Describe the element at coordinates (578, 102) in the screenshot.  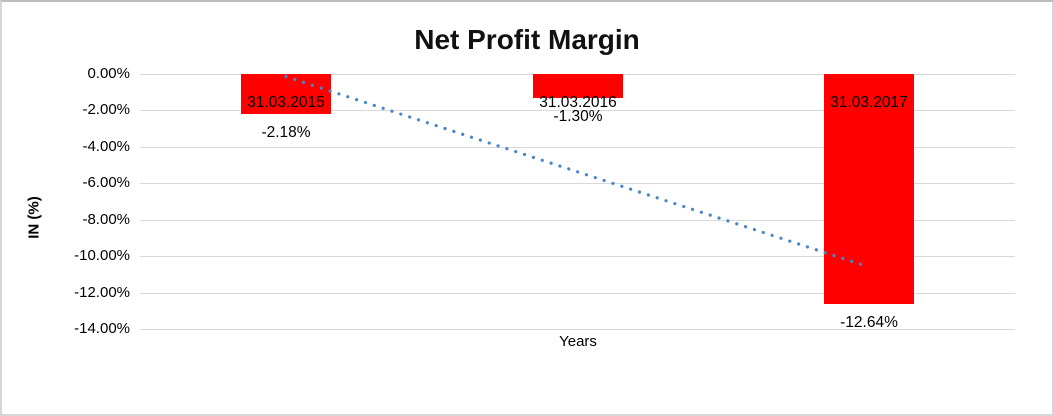
I see `category-label: 31.03.2016` at that location.